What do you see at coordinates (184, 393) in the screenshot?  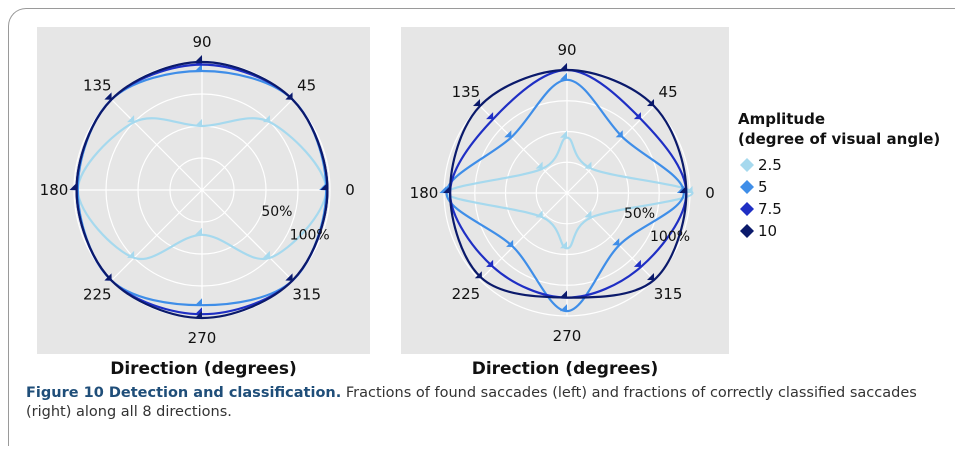 I see `caption-title: Figure 10 Detection and classification.` at bounding box center [184, 393].